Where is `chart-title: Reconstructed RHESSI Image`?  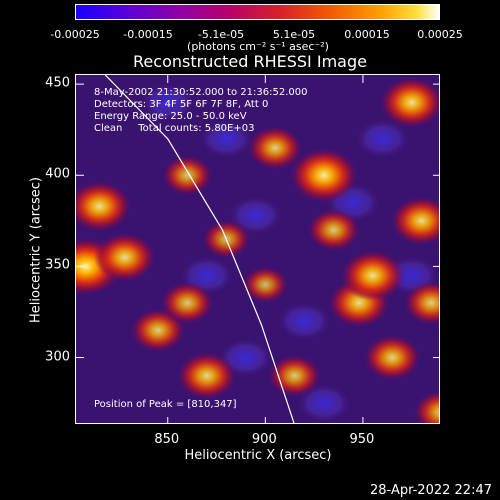 chart-title: Reconstructed RHESSI Image is located at coordinates (250, 61).